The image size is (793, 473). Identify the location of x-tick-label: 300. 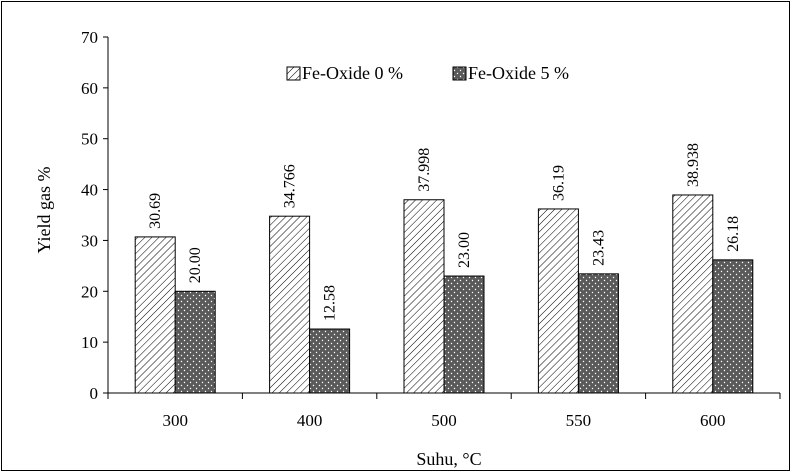
(175, 420).